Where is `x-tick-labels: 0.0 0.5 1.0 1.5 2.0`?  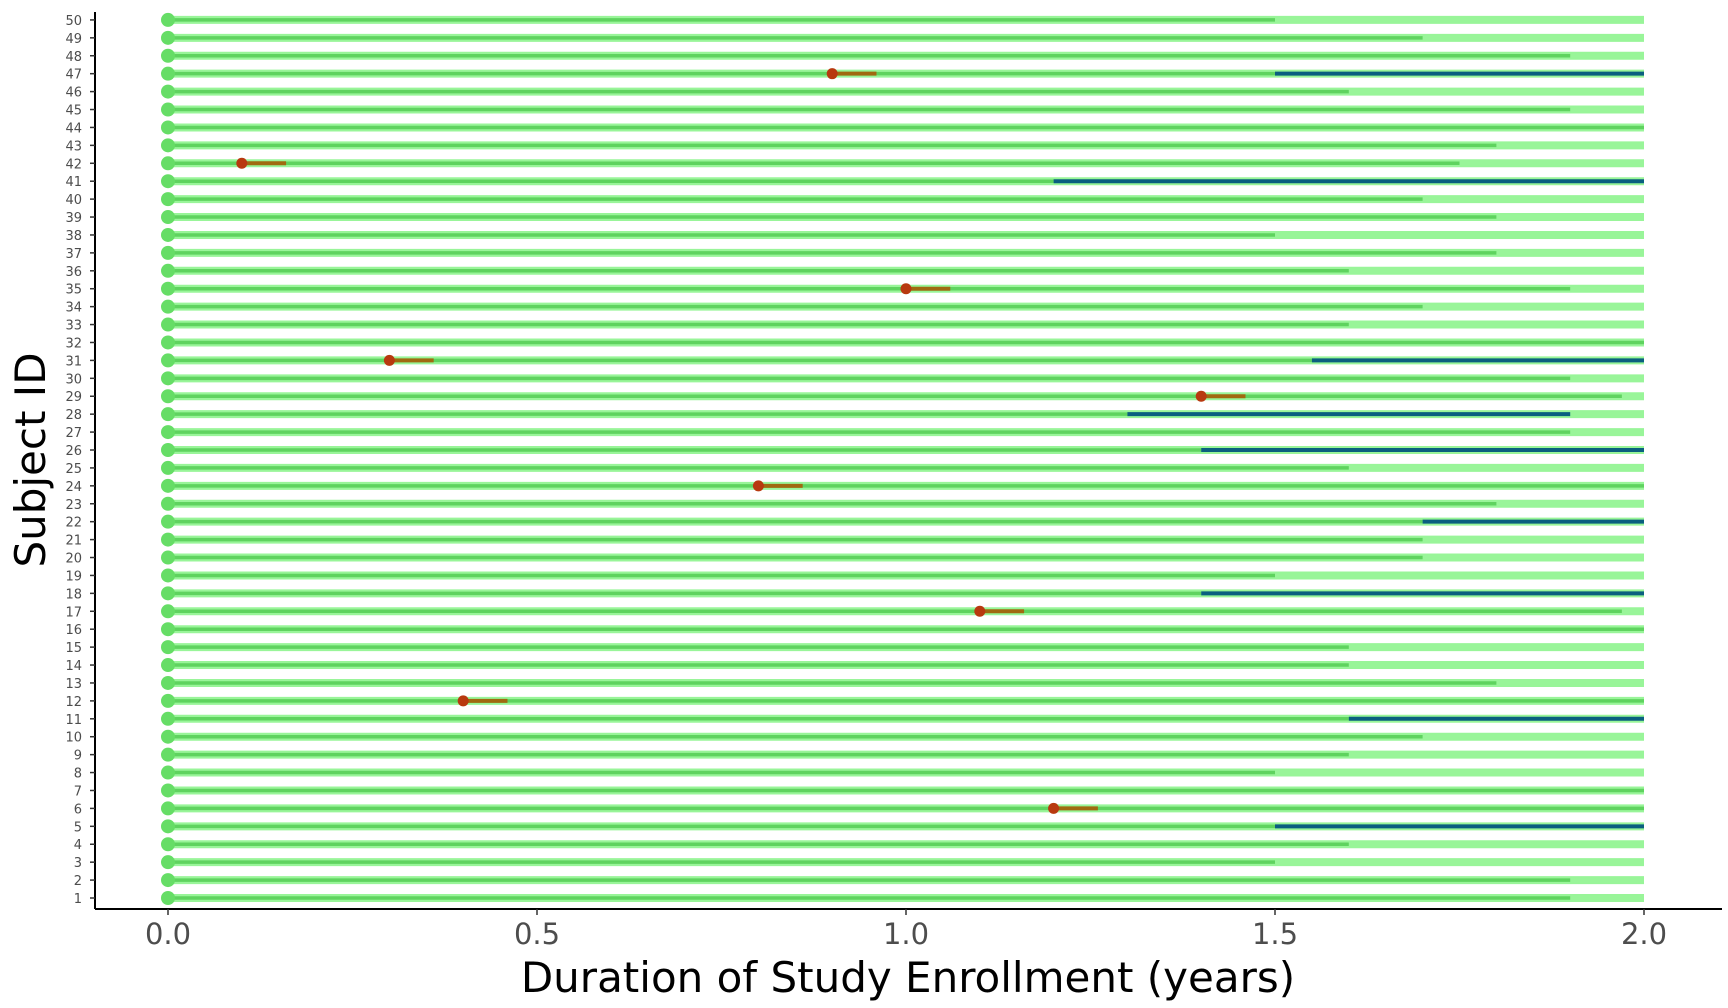
x-tick-labels: 0.0 0.5 1.0 1.5 2.0 is located at coordinates (906, 930).